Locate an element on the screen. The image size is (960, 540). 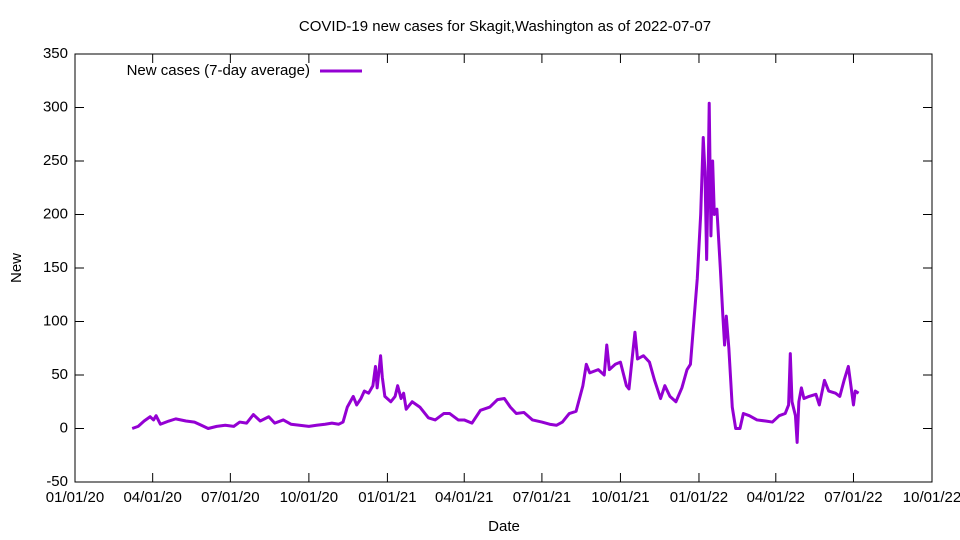
y-axis-label: New is located at coordinates (16, 268).